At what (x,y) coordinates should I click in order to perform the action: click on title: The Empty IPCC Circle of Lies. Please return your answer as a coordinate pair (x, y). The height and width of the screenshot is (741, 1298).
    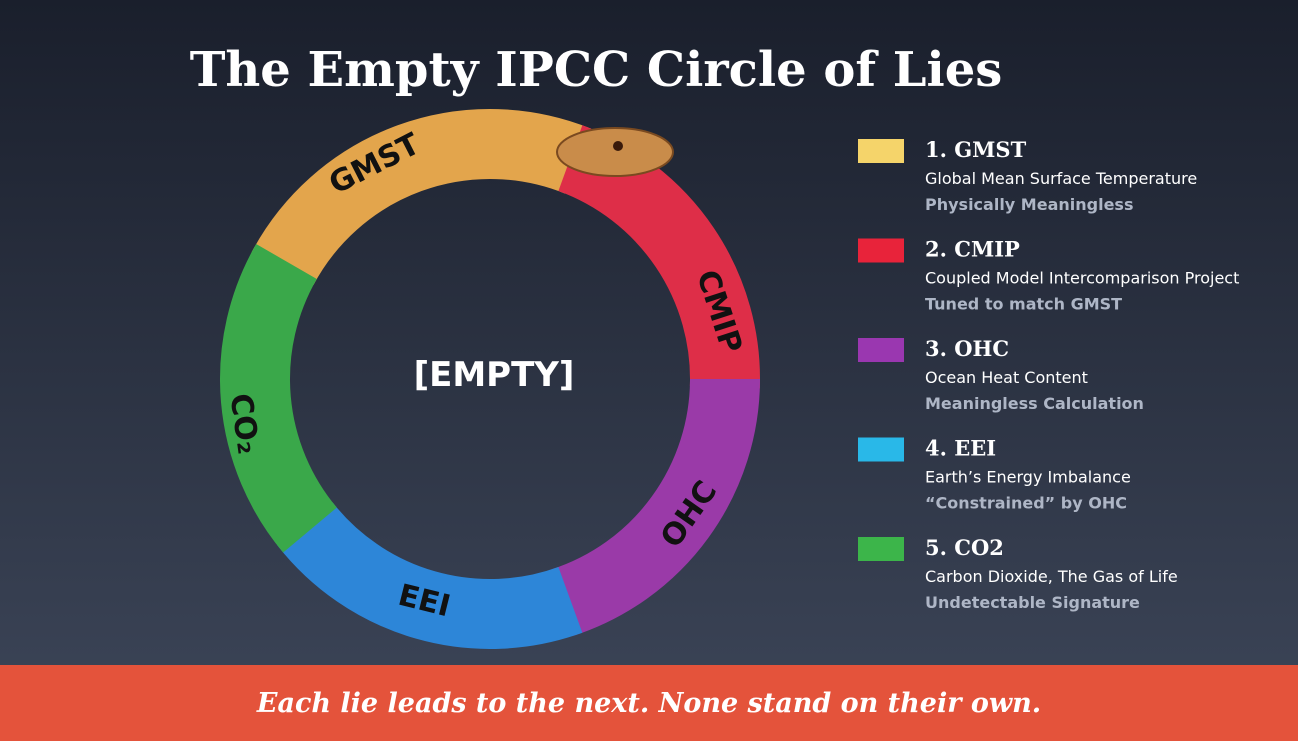
    Looking at the image, I should click on (596, 70).